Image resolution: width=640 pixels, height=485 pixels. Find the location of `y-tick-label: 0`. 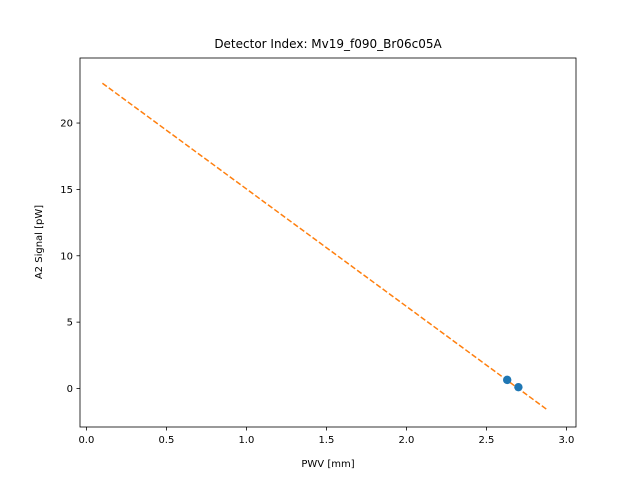

y-tick-label: 0 is located at coordinates (70, 389).